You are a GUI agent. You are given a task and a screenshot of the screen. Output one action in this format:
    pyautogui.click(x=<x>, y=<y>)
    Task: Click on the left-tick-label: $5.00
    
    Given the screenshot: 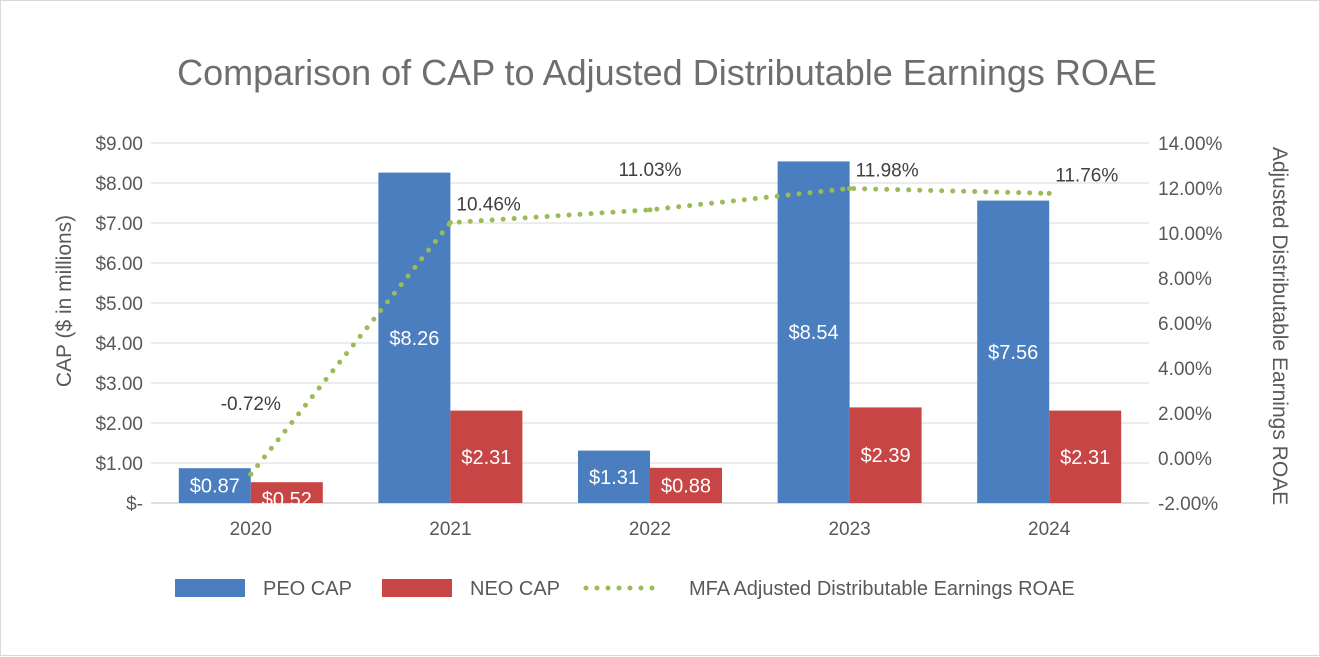 What is the action you would take?
    pyautogui.click(x=119, y=304)
    